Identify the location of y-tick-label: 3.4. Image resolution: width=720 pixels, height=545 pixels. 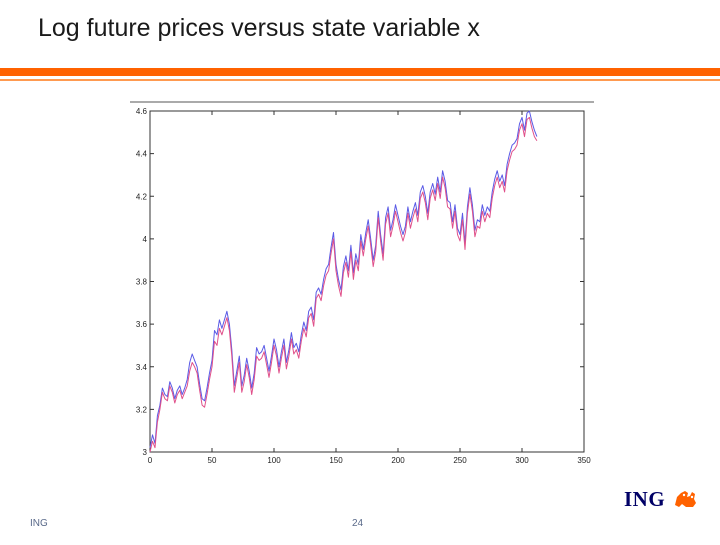
(142, 367).